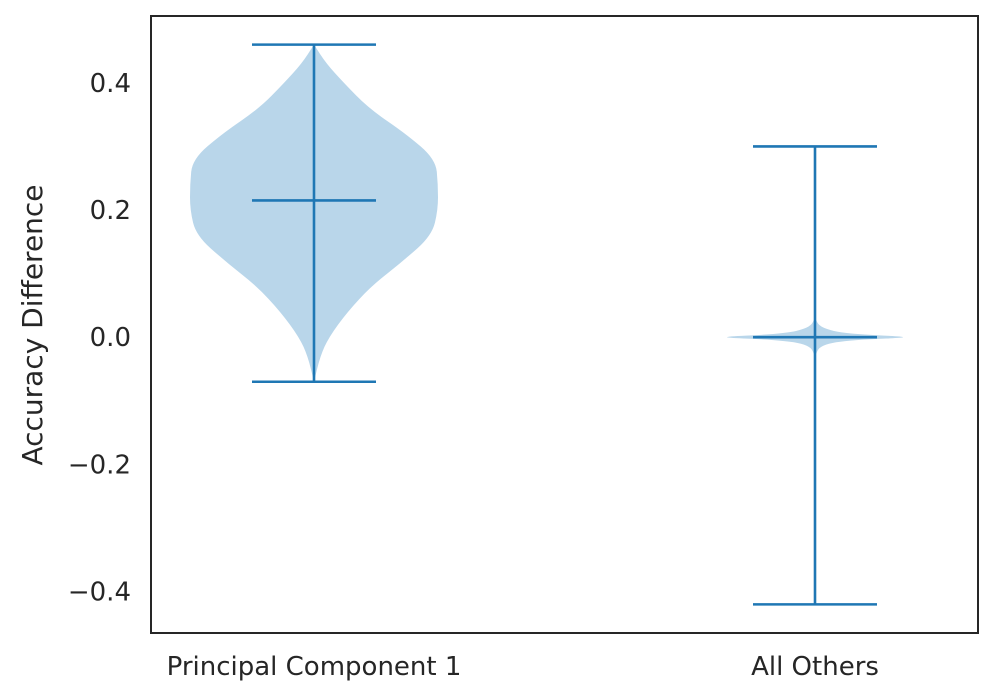 The image size is (995, 699). What do you see at coordinates (314, 667) in the screenshot?
I see `x-tick-label: Principal Component 1` at bounding box center [314, 667].